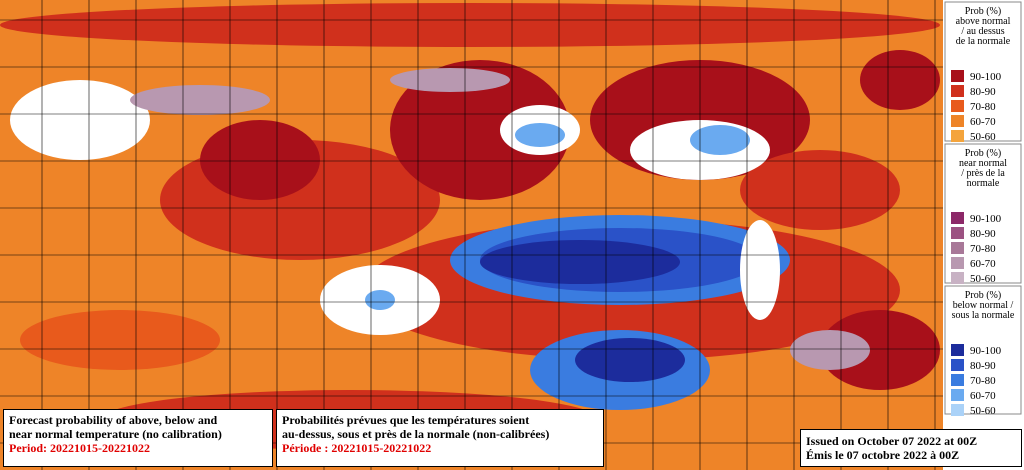 The width and height of the screenshot is (1024, 470). What do you see at coordinates (983, 173) in the screenshot?
I see `legend-title: / près de la` at bounding box center [983, 173].